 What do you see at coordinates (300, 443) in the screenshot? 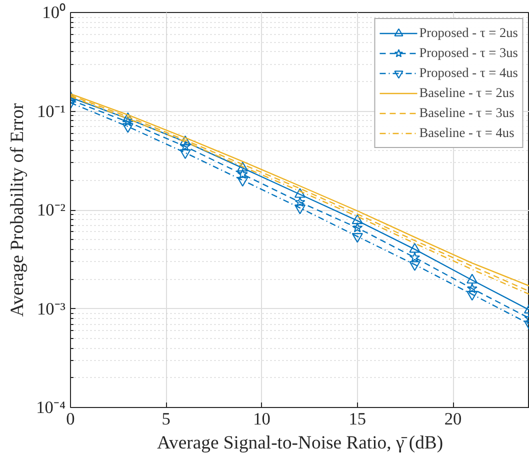
I see `x-axis-title: Average Signal-to-Noise Ratio, γ̄ (dB)` at bounding box center [300, 443].